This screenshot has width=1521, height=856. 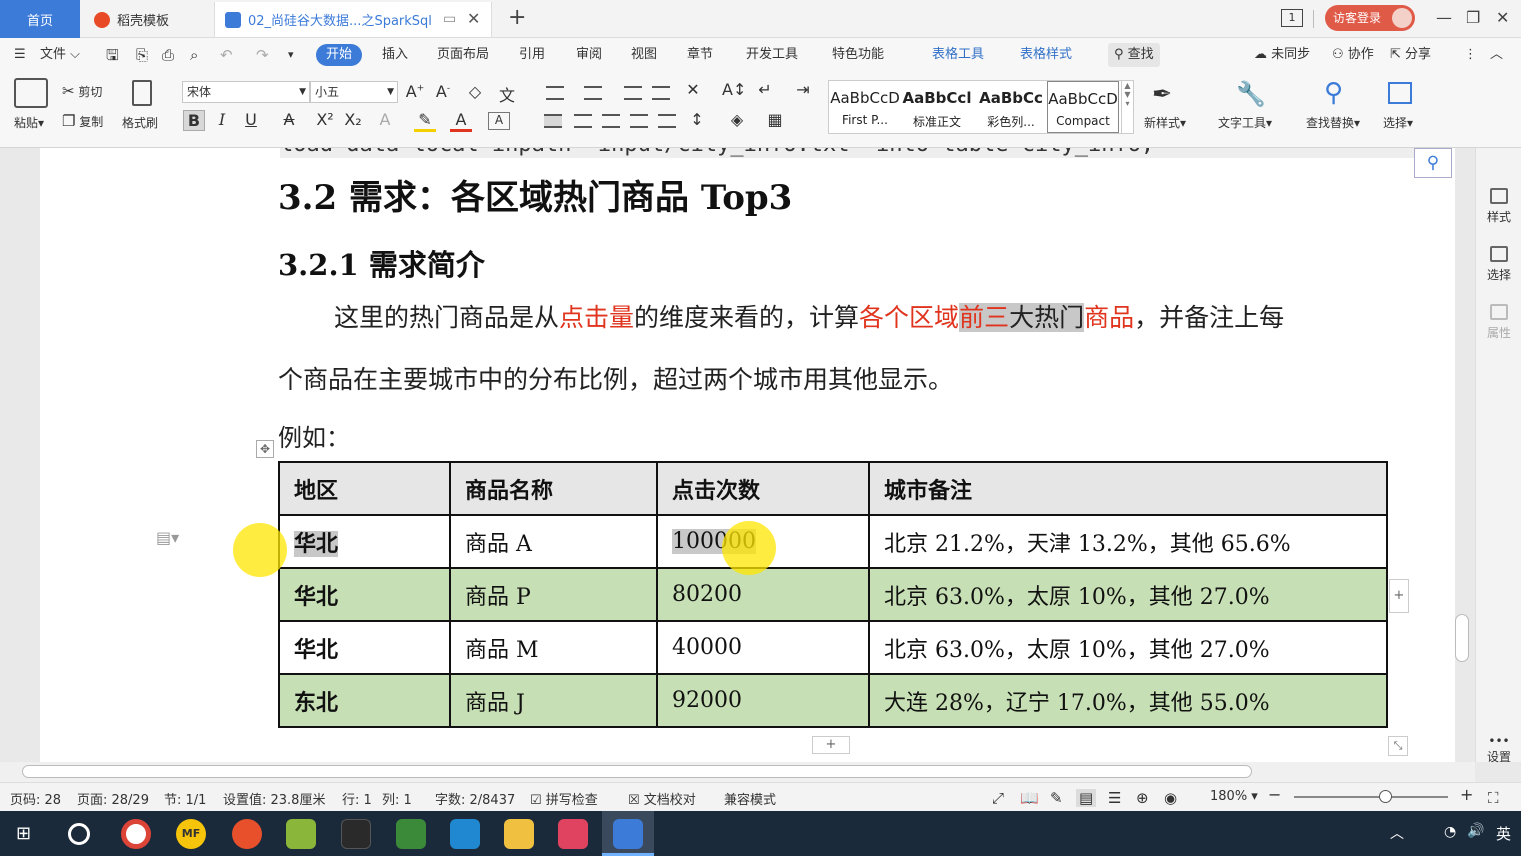 What do you see at coordinates (763, 594) in the screenshot?
I see `table-cell: 80200` at bounding box center [763, 594].